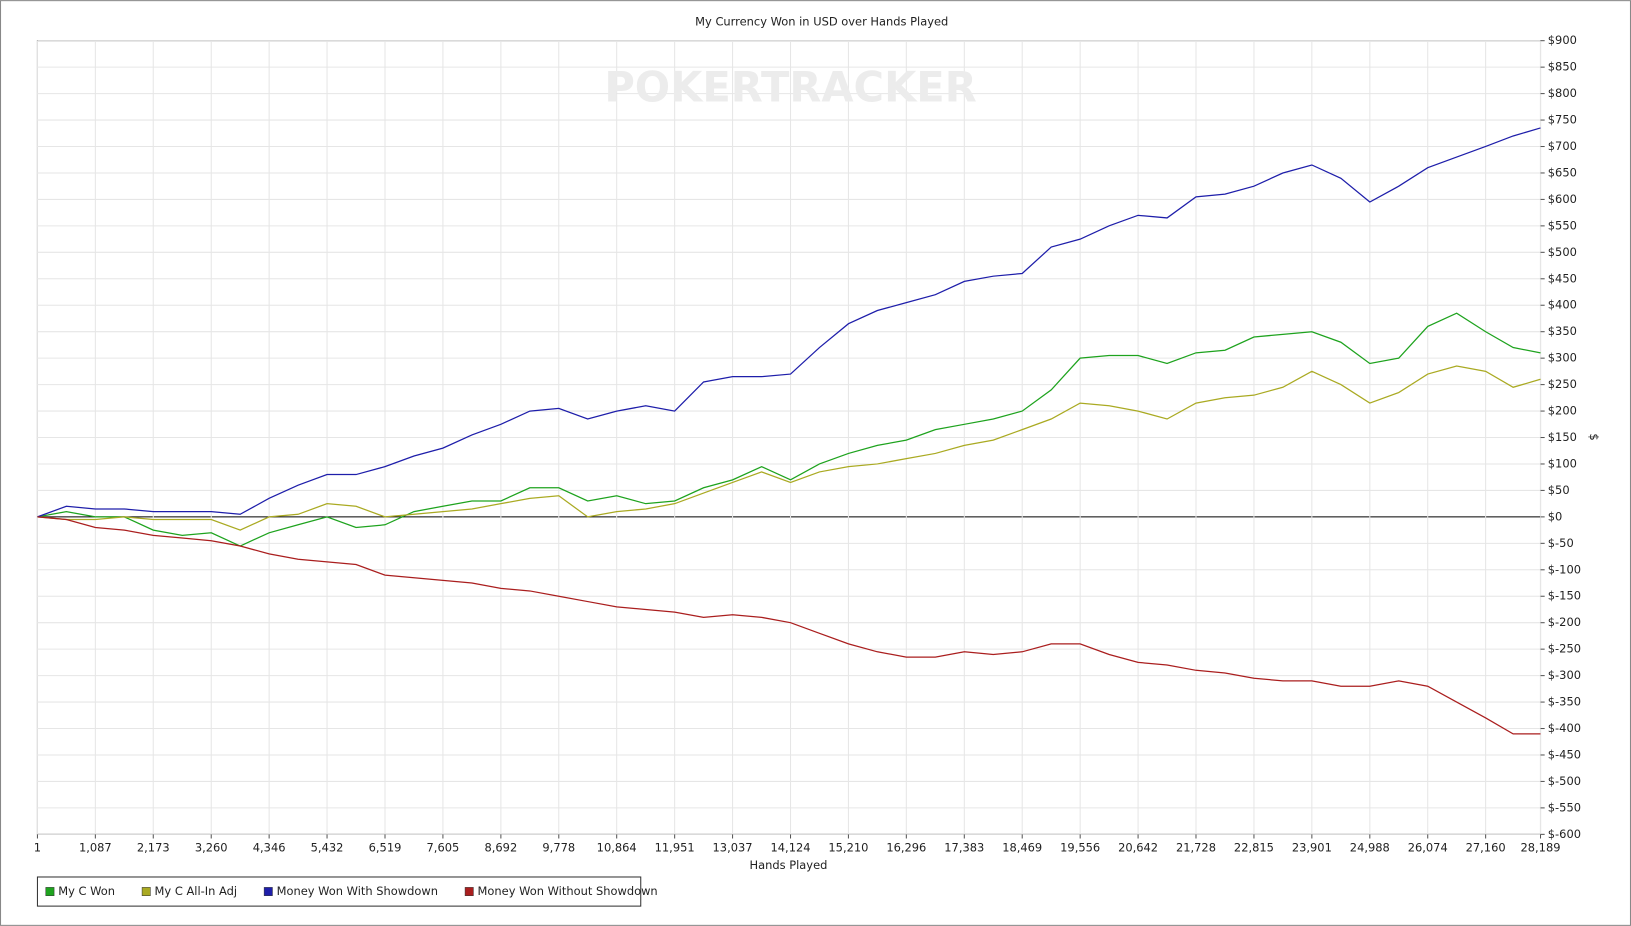 This screenshot has width=1631, height=926. I want to click on legend-box, so click(339, 891).